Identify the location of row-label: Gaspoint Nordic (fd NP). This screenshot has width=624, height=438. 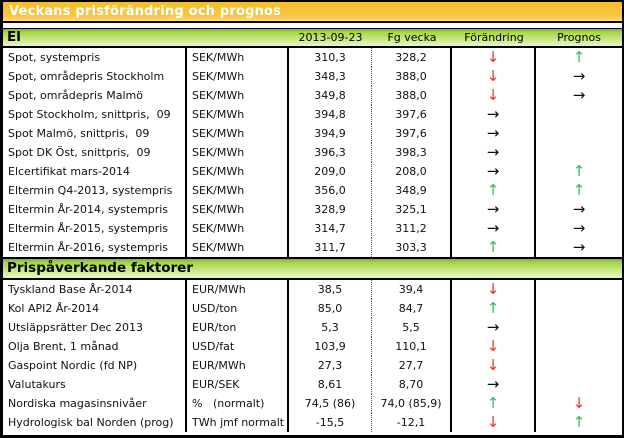
(95, 365).